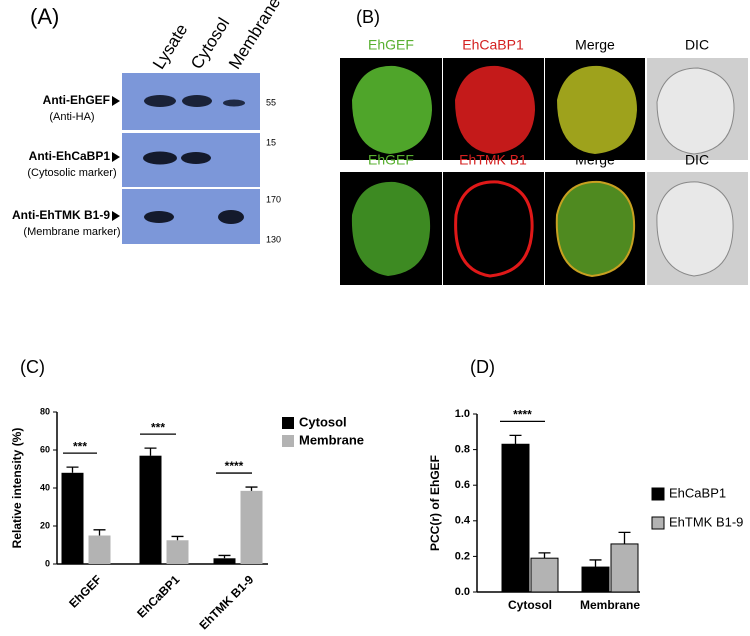 The width and height of the screenshot is (750, 636). Describe the element at coordinates (71, 117) in the screenshot. I see `antibody-note: (Anti-HA)` at that location.